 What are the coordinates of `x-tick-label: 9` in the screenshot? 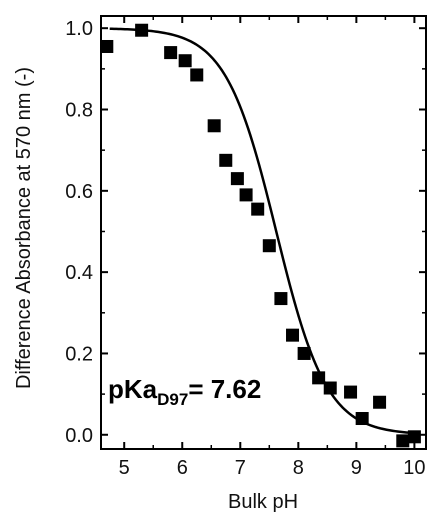 It's located at (356, 468).